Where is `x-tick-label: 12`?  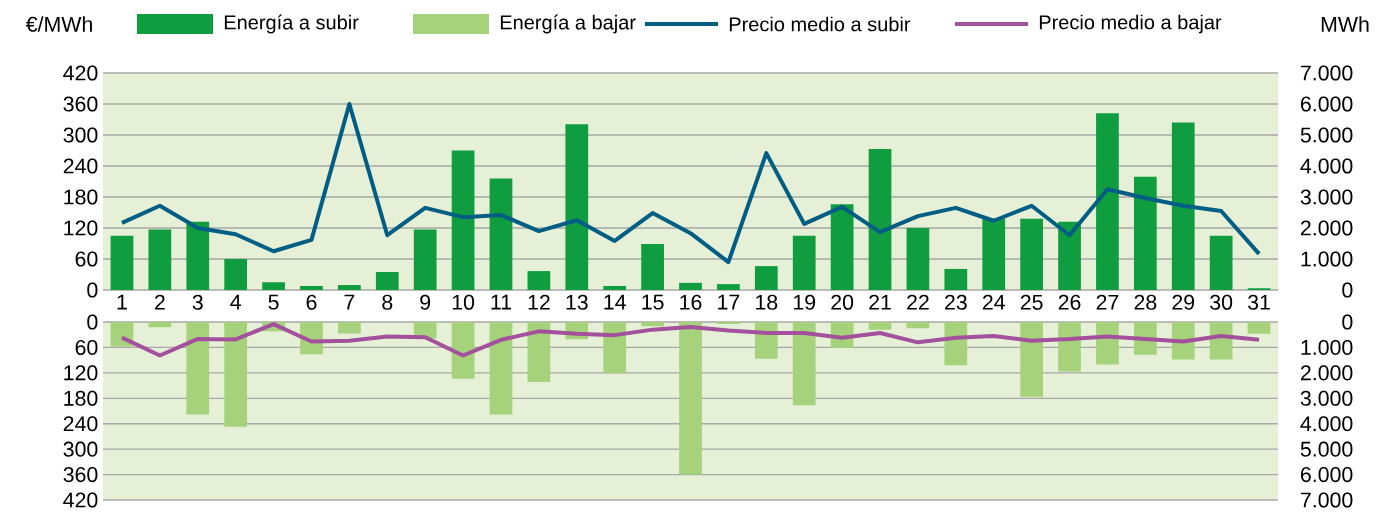 x-tick-label: 12 is located at coordinates (539, 302).